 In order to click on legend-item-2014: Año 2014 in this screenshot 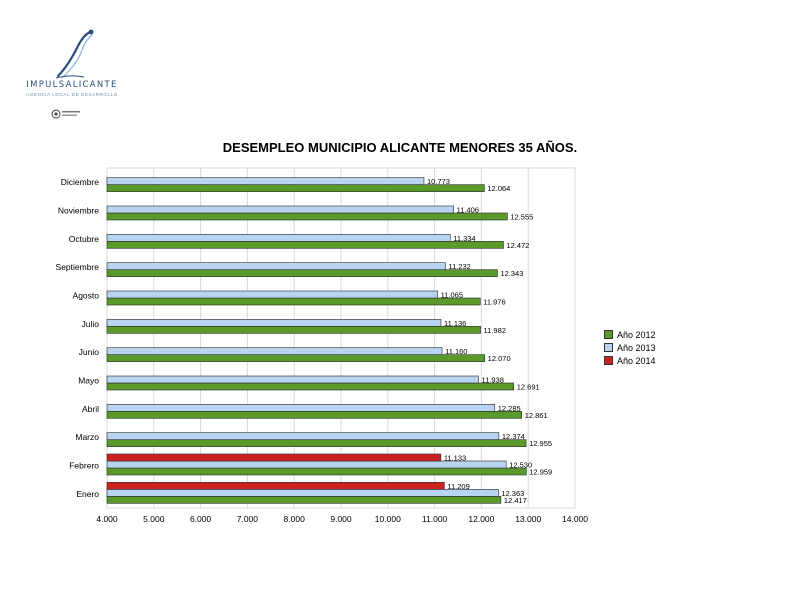, I will do `click(630, 360)`.